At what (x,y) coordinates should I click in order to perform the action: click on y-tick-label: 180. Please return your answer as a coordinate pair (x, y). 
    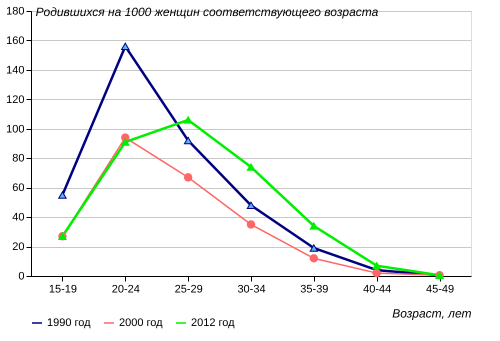
    Looking at the image, I should click on (15, 12).